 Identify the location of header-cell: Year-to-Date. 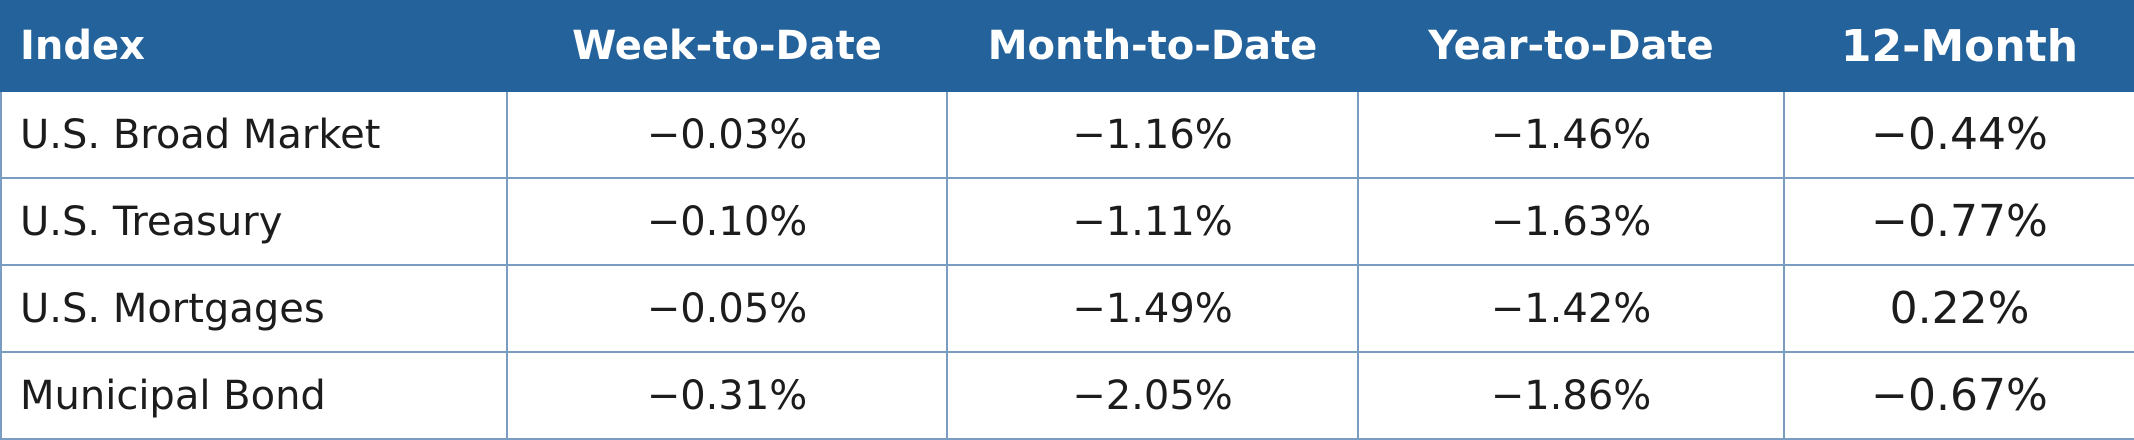
(1571, 46).